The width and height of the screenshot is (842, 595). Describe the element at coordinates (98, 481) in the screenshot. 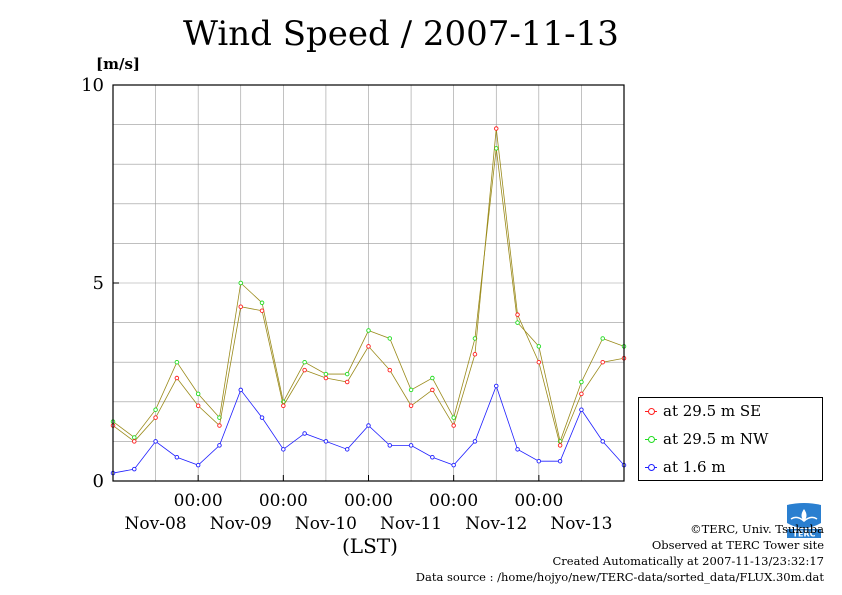

I see `y-tick-label: 0` at that location.